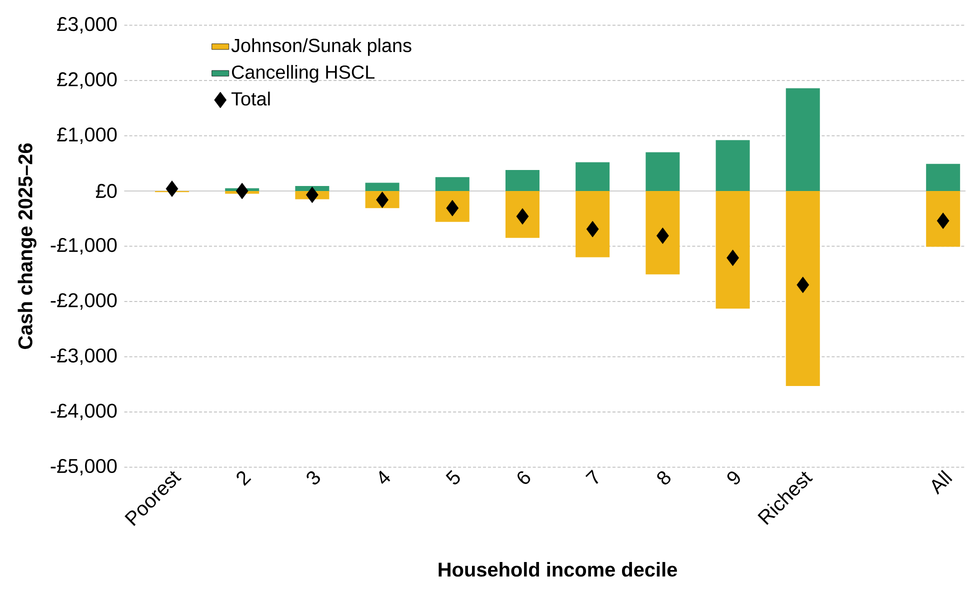 The height and width of the screenshot is (596, 966). What do you see at coordinates (453, 477) in the screenshot?
I see `x-tick-label: 5` at bounding box center [453, 477].